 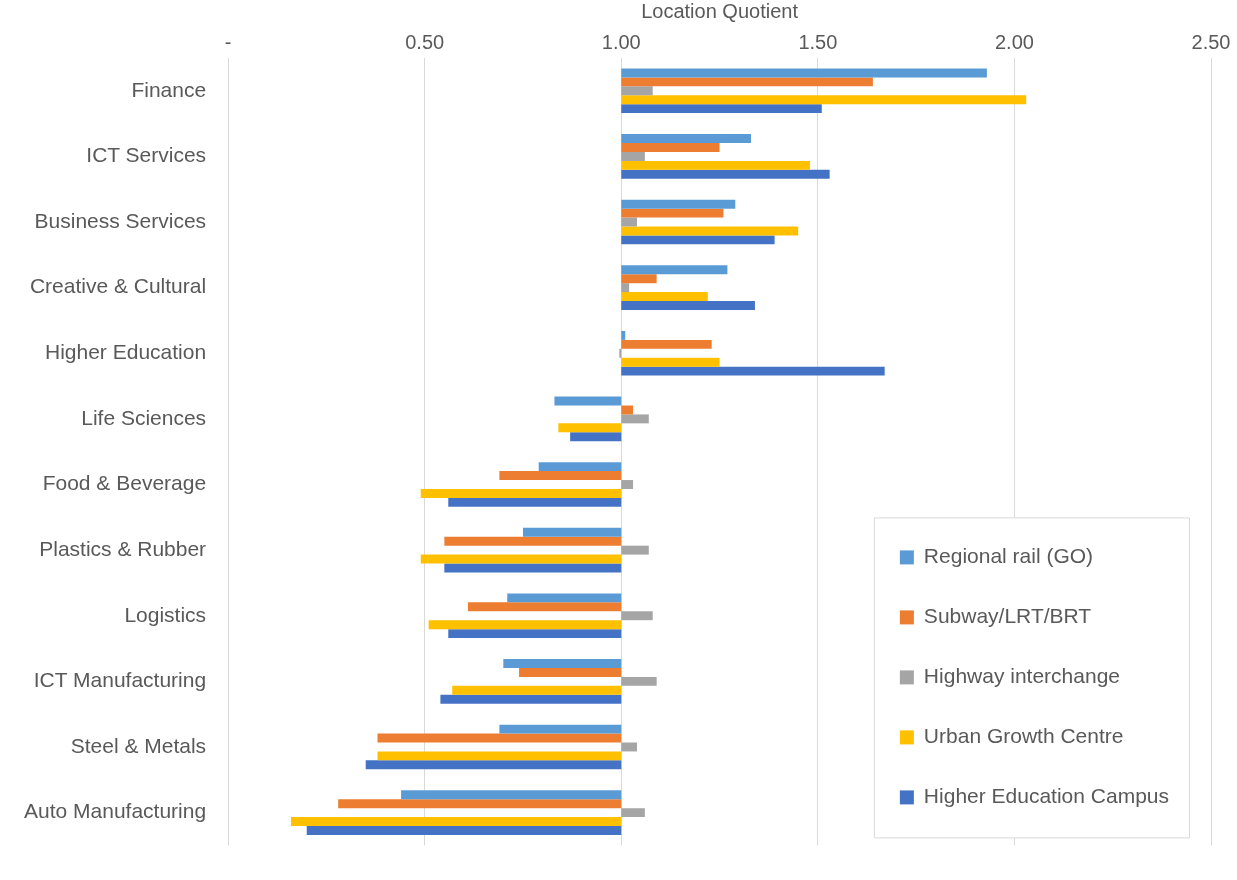 What do you see at coordinates (144, 417) in the screenshot?
I see `y-tick-label: Life Sciences` at bounding box center [144, 417].